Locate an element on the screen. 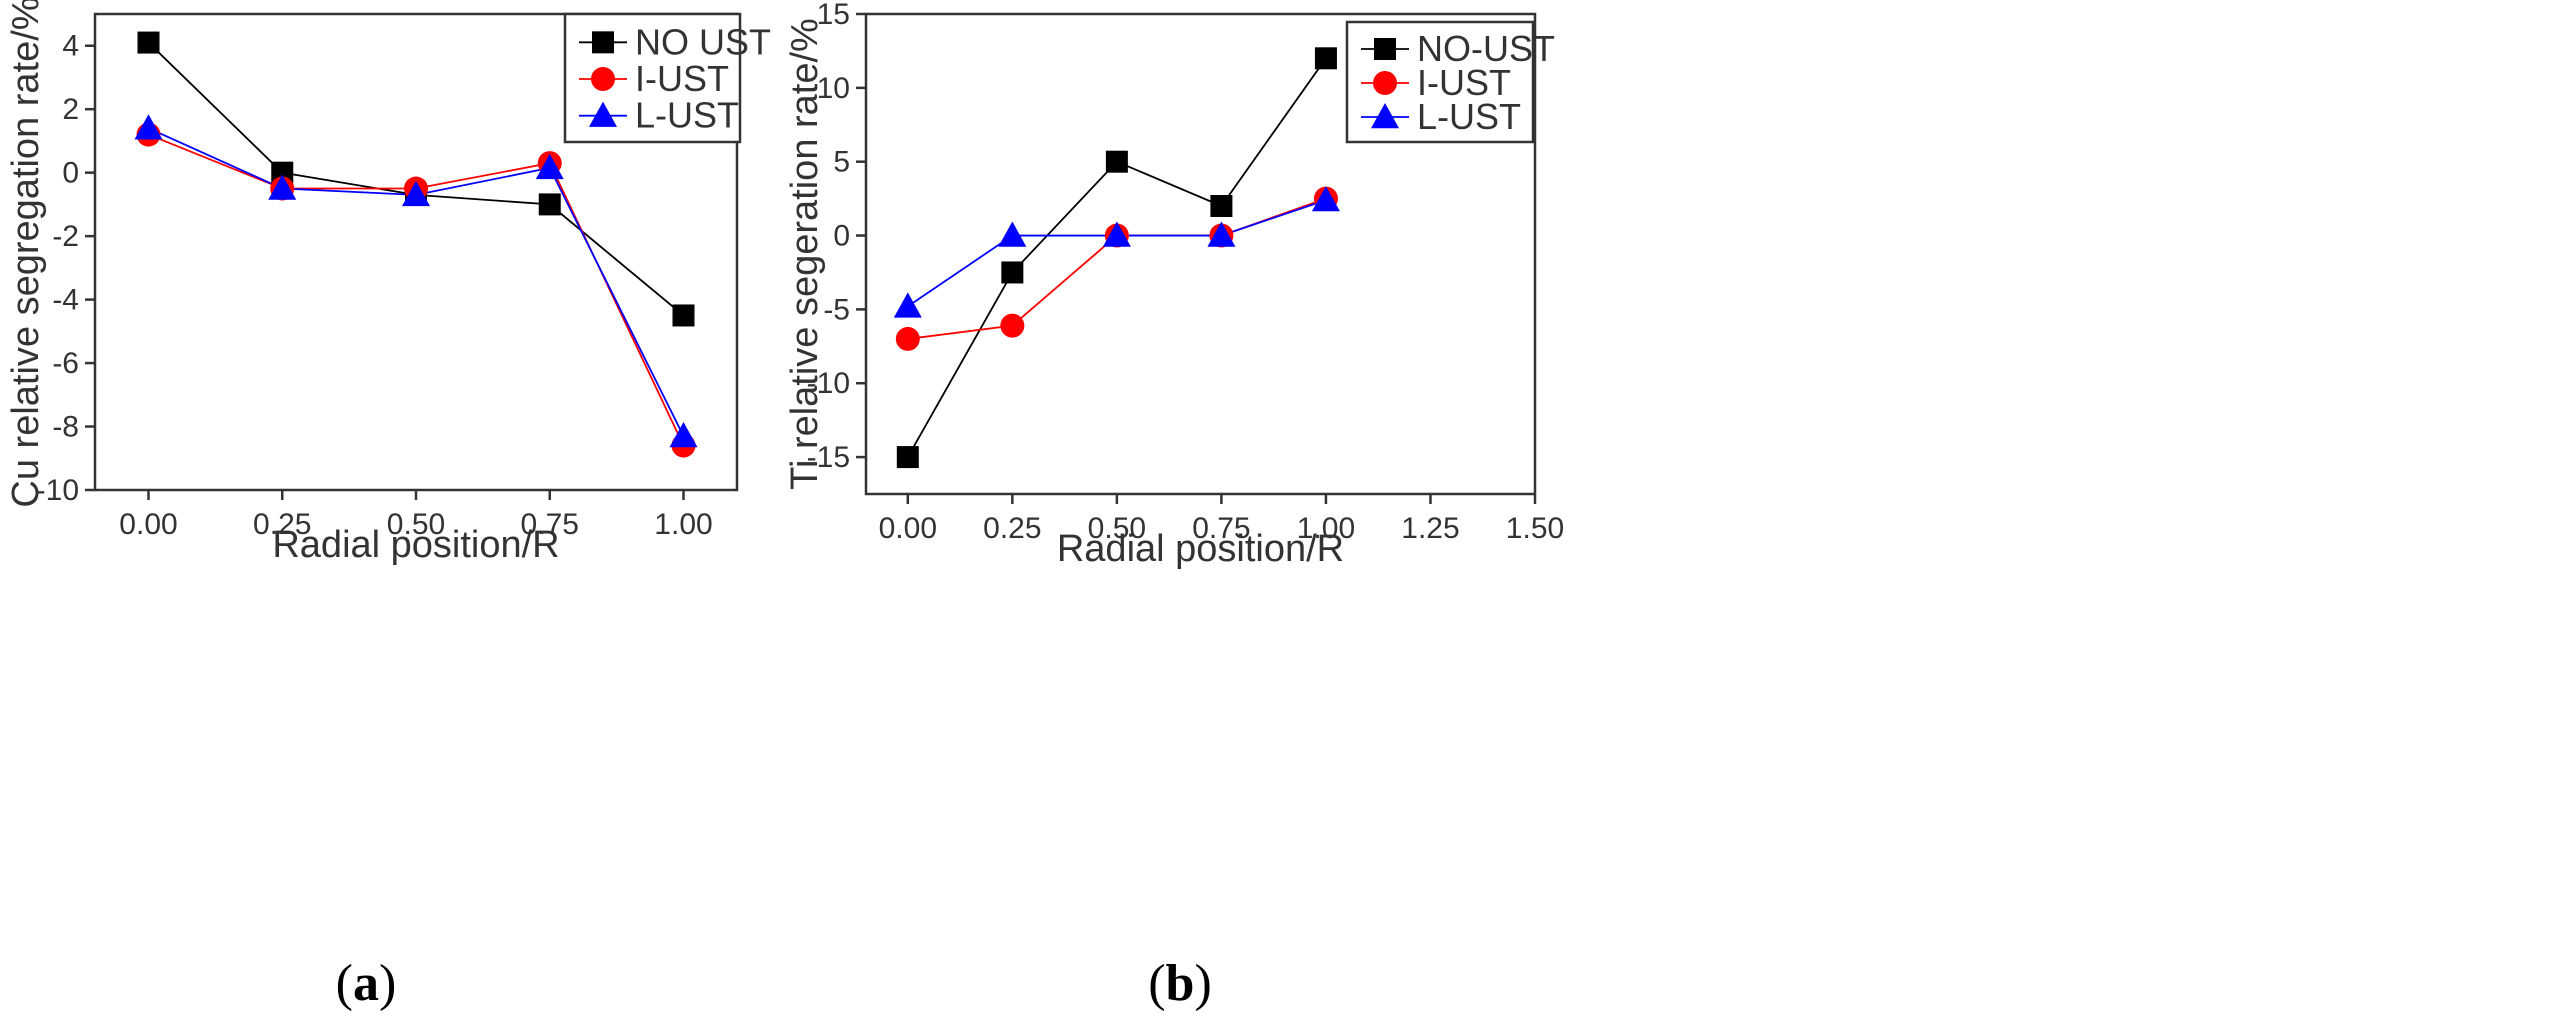 The width and height of the screenshot is (2566, 1035). y-tick-label: -5 is located at coordinates (836, 309).